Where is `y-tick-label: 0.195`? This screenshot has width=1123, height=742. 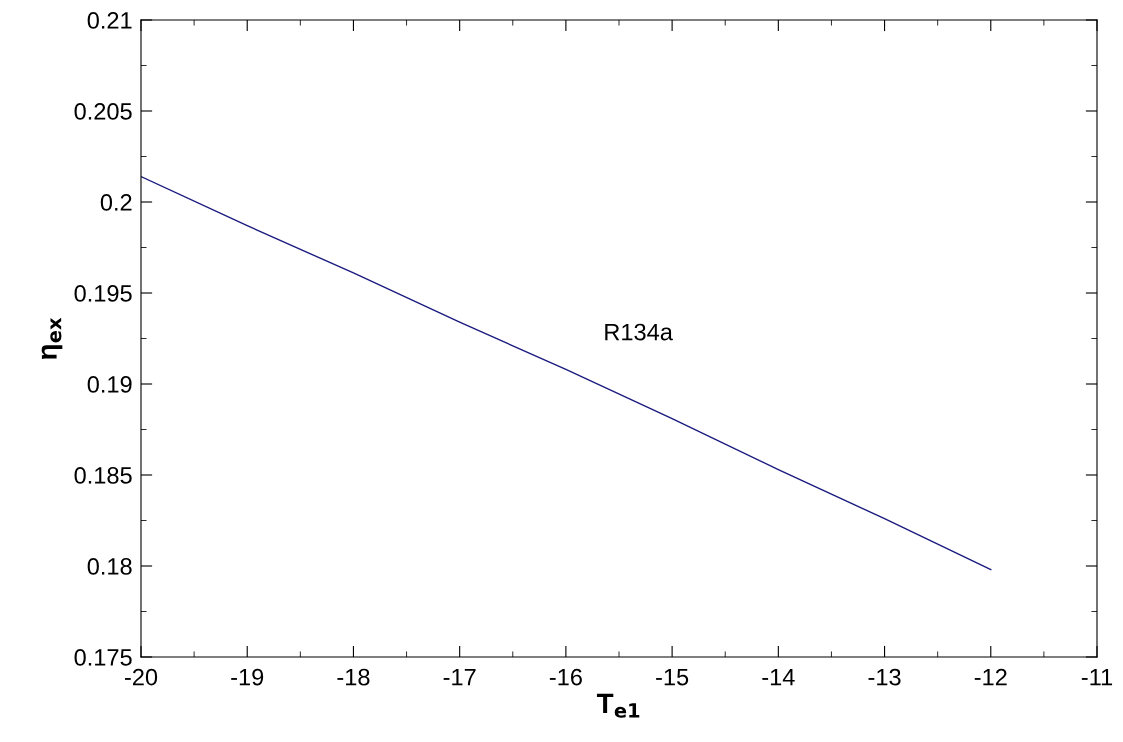
y-tick-label: 0.195 is located at coordinates (103, 293).